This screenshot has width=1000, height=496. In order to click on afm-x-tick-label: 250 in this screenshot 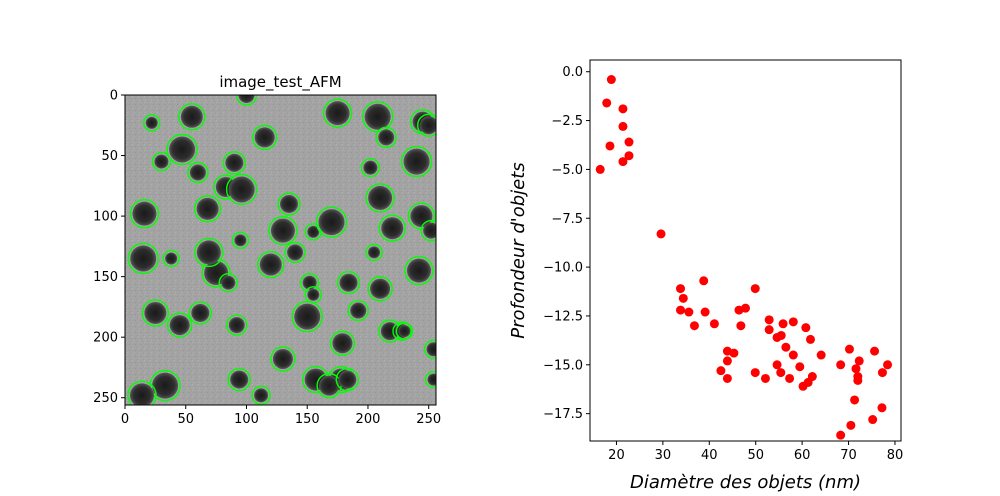, I will do `click(428, 419)`.